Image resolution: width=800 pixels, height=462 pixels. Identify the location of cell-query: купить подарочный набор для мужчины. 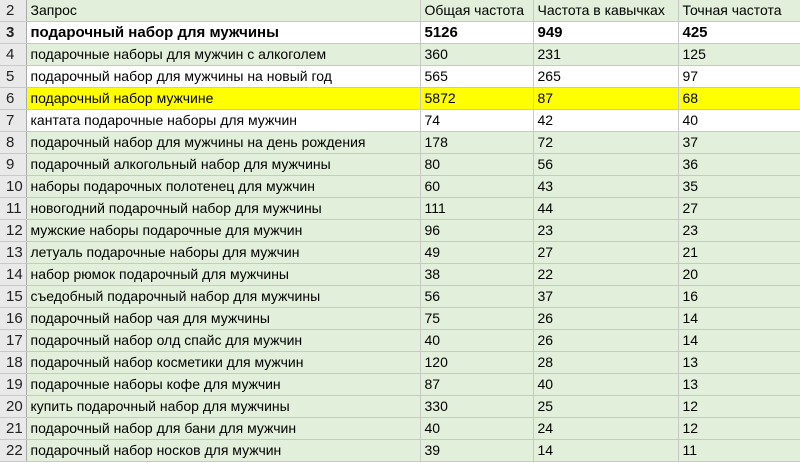
(223, 406).